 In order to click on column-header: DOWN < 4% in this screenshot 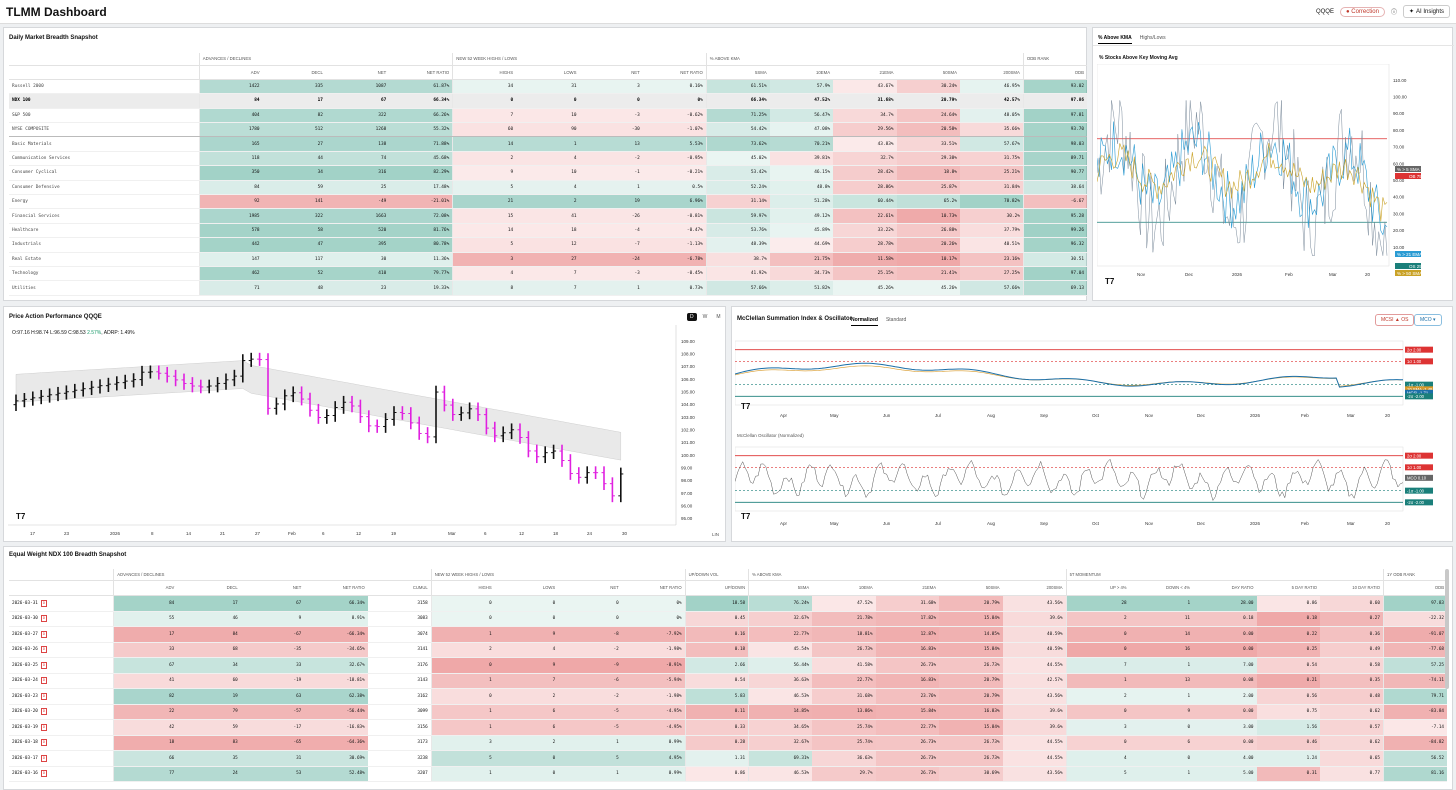, I will do `click(1161, 588)`.